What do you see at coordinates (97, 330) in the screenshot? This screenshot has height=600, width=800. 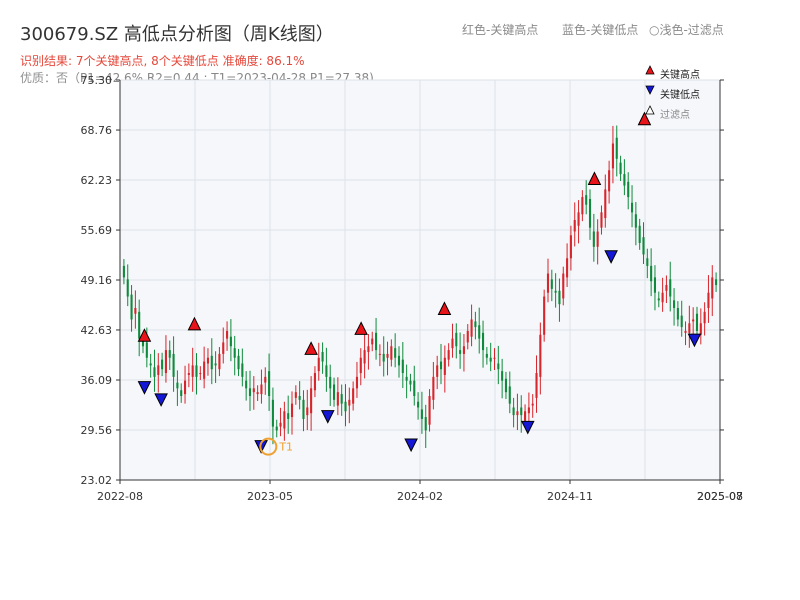 I see `y-tick-label-3: 42.63` at bounding box center [97, 330].